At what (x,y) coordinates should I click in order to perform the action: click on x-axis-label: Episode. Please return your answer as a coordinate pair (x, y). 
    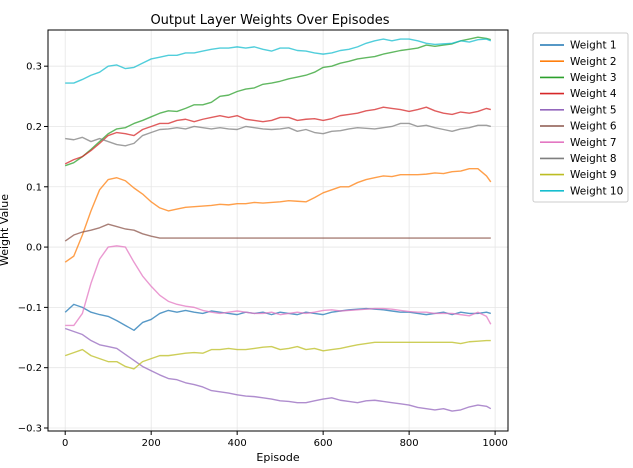
    Looking at the image, I should click on (277, 457).